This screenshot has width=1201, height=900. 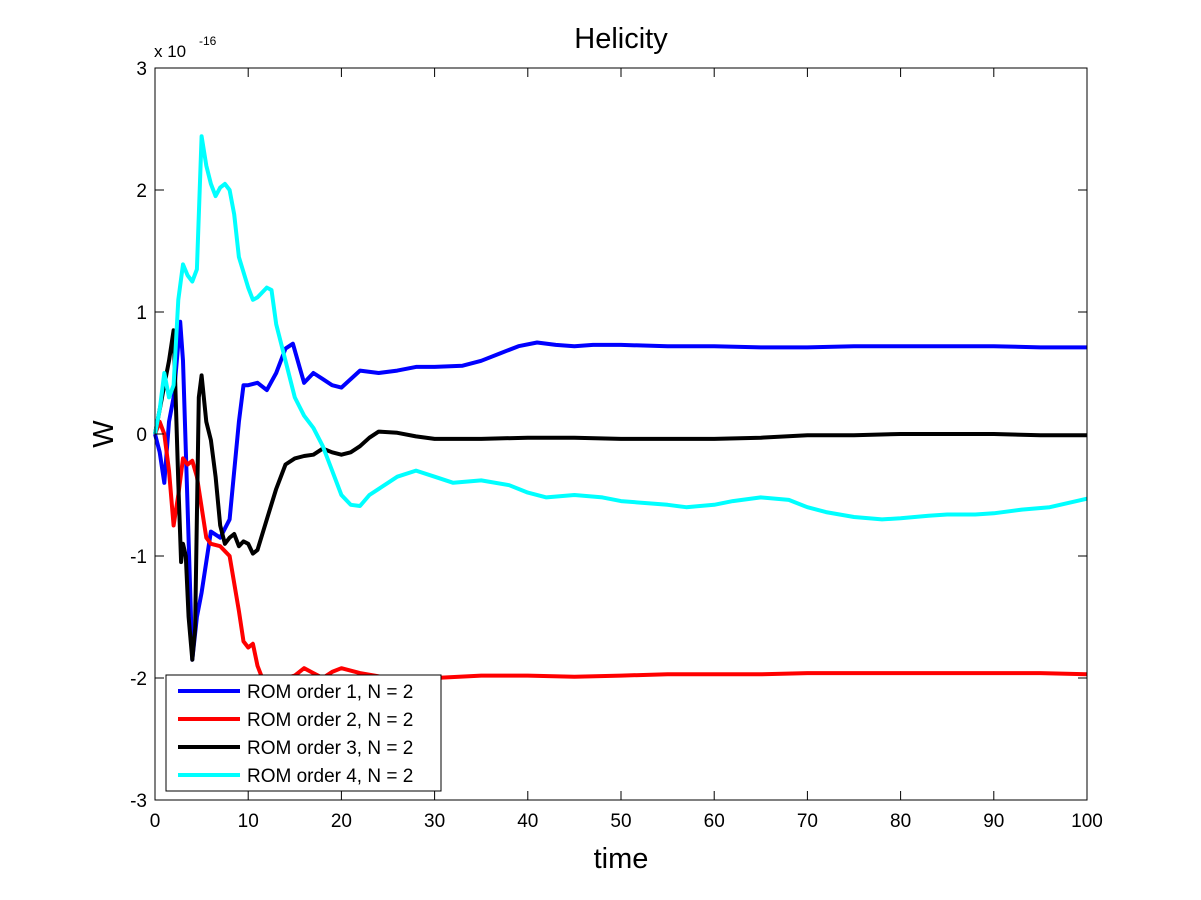 What do you see at coordinates (341, 821) in the screenshot?
I see `x-tick-label: 20` at bounding box center [341, 821].